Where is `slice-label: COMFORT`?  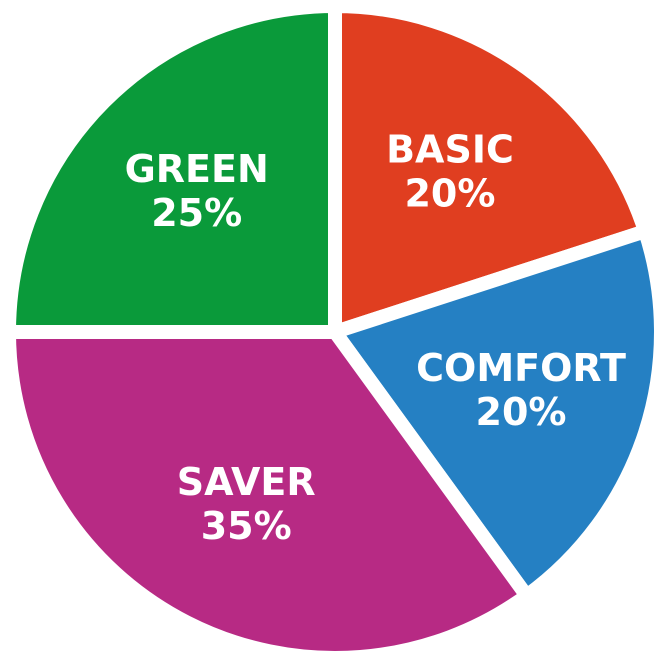 slice-label: COMFORT is located at coordinates (521, 368).